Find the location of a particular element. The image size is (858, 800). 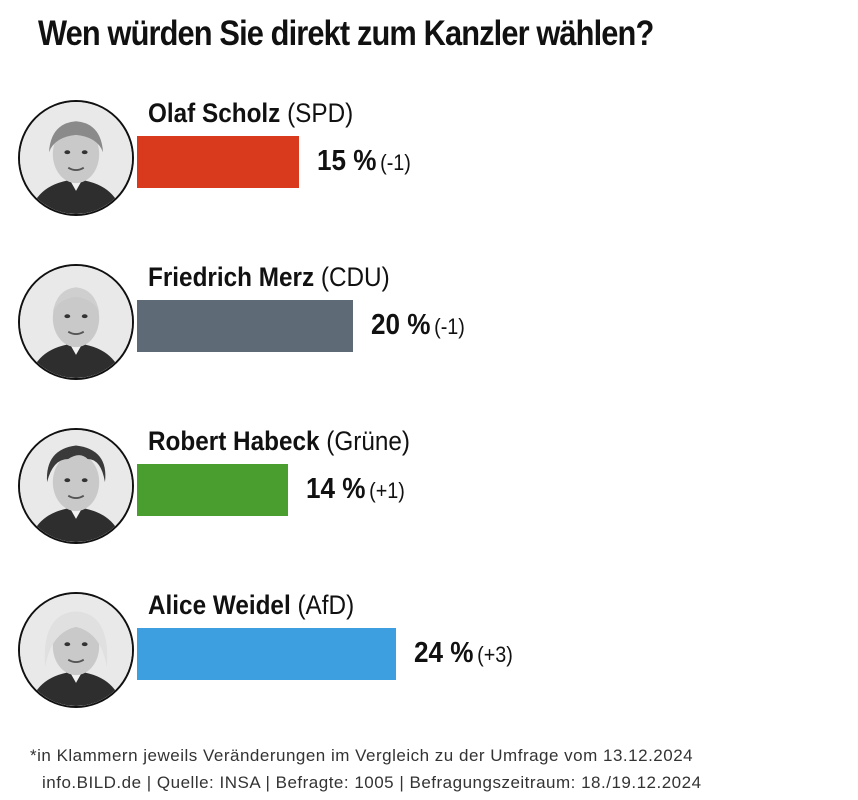

data-label: 24 % (+3) is located at coordinates (463, 653).